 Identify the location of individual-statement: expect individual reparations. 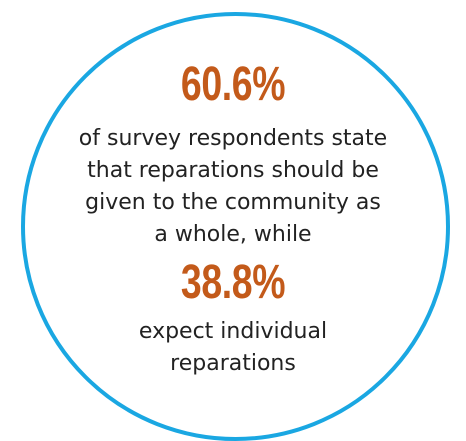
(233, 348).